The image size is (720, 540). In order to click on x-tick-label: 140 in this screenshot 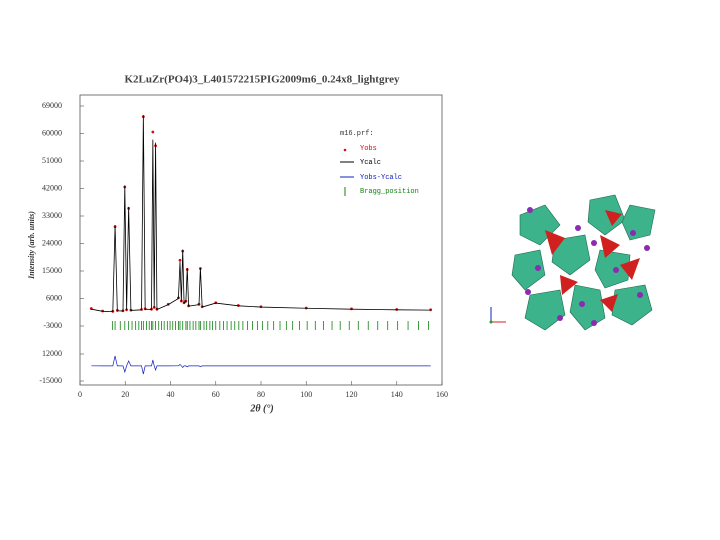, I will do `click(397, 394)`.